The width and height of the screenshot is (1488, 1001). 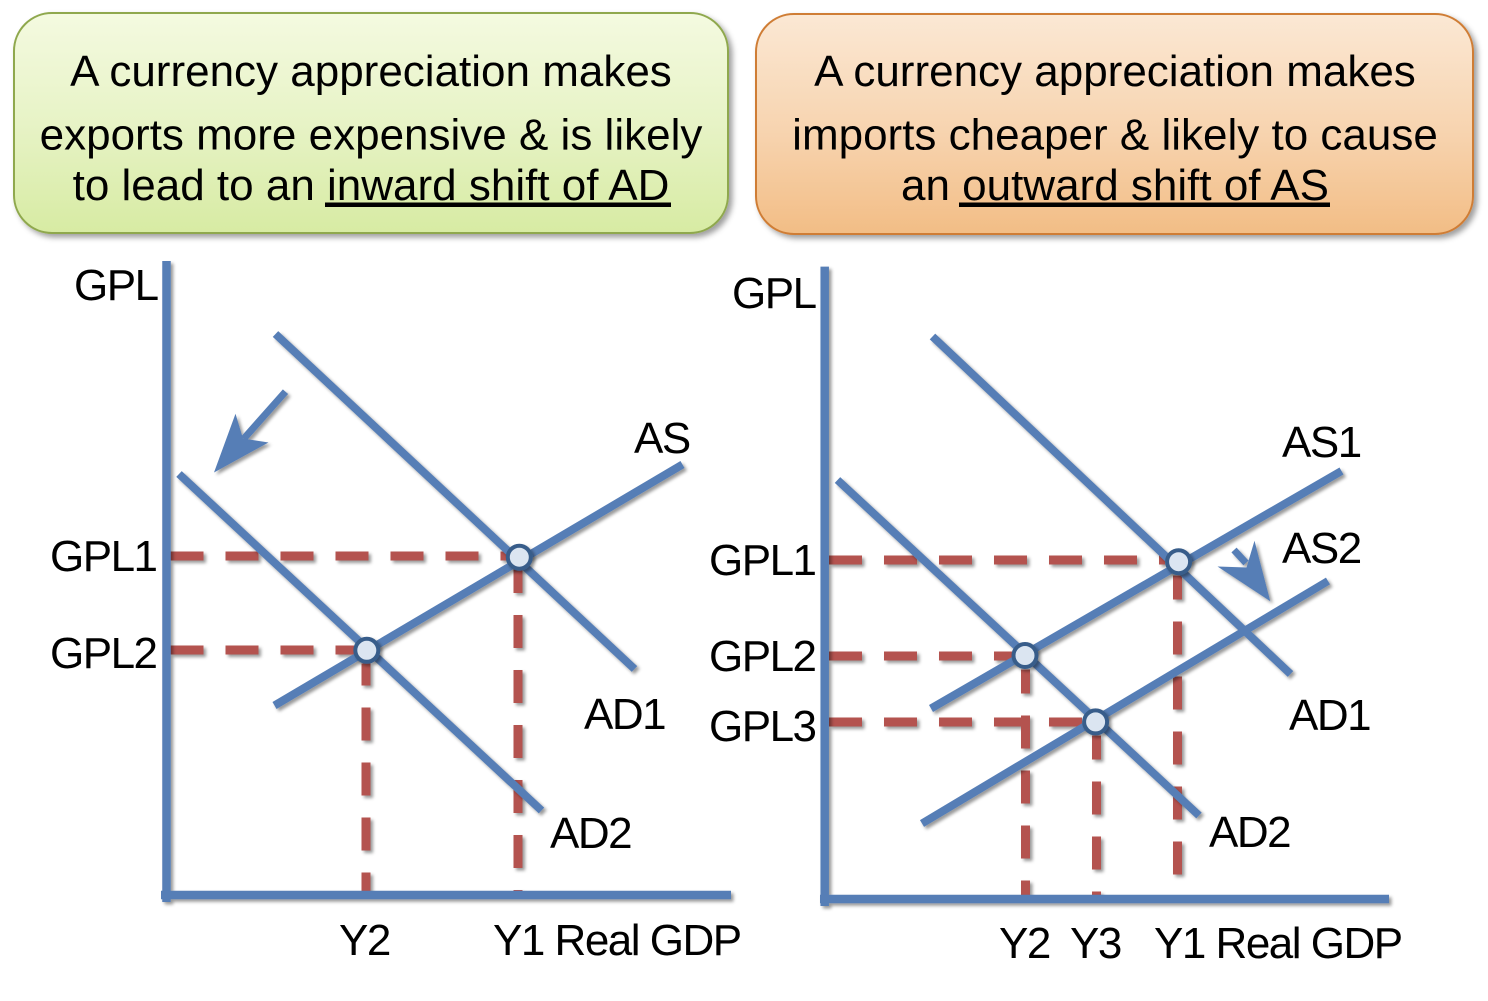 What do you see at coordinates (1095, 943) in the screenshot?
I see `svg-text: Y3` at bounding box center [1095, 943].